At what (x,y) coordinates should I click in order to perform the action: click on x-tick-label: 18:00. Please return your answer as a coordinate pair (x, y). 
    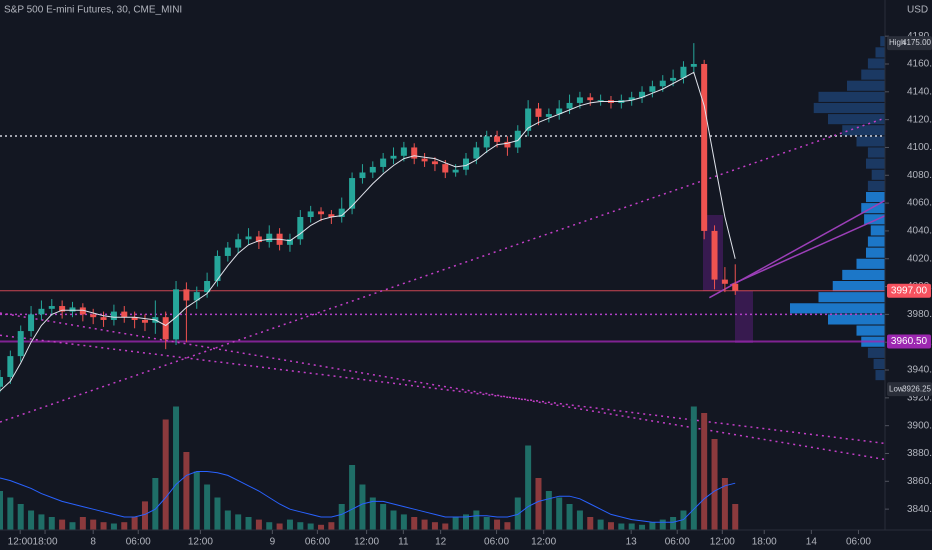
    Looking at the image, I should click on (45, 542).